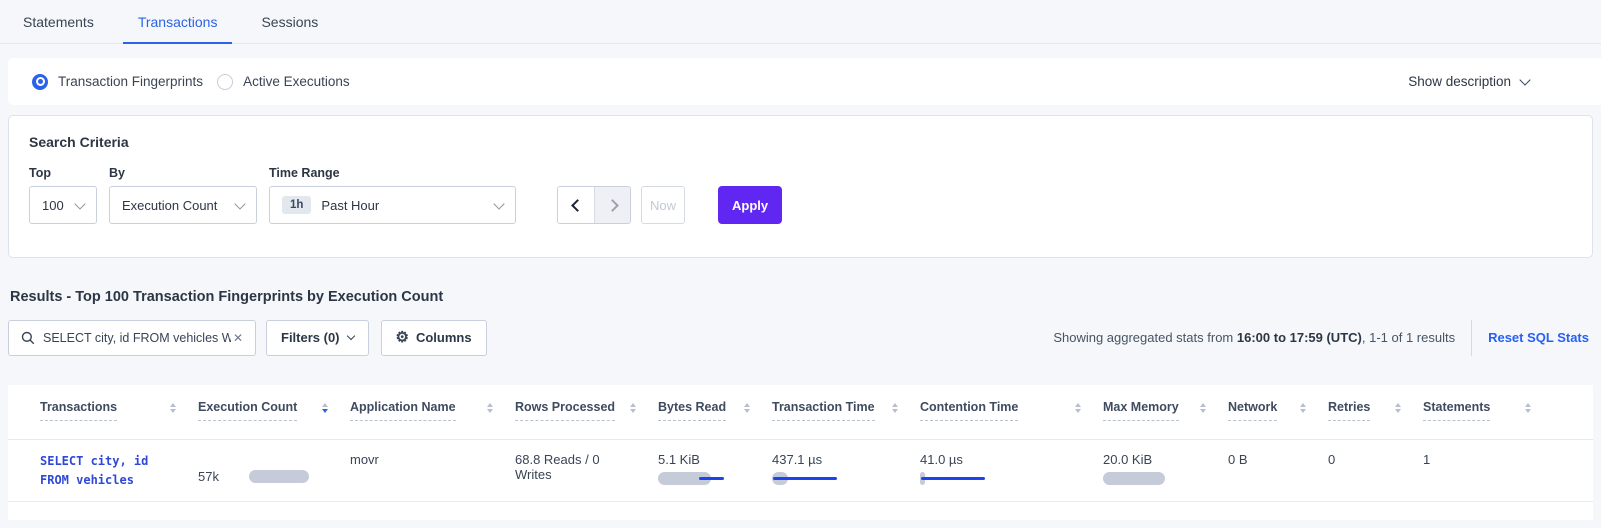  I want to click on time-window-arrows, so click(594, 205).